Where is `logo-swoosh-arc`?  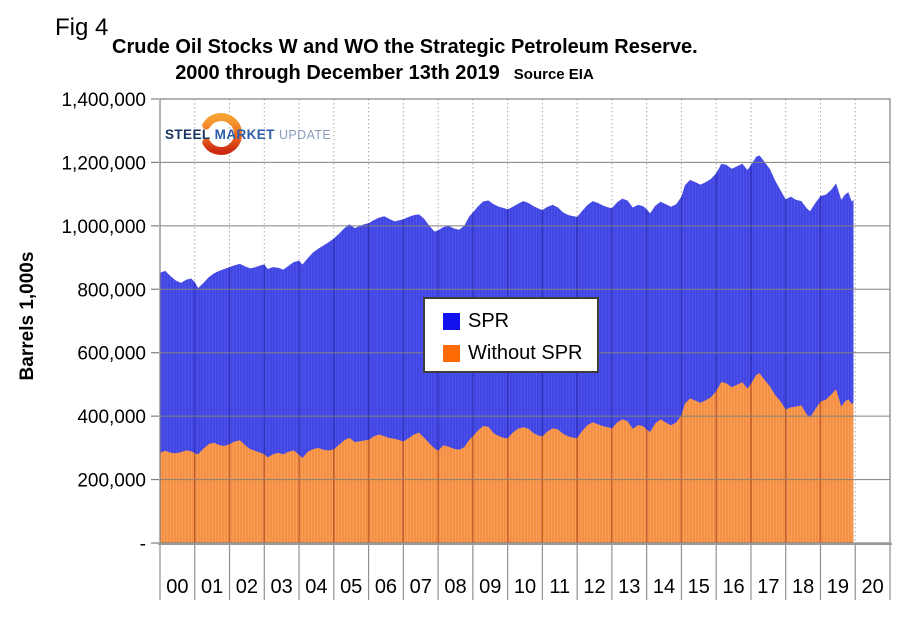
logo-swoosh-arc is located at coordinates (222, 134).